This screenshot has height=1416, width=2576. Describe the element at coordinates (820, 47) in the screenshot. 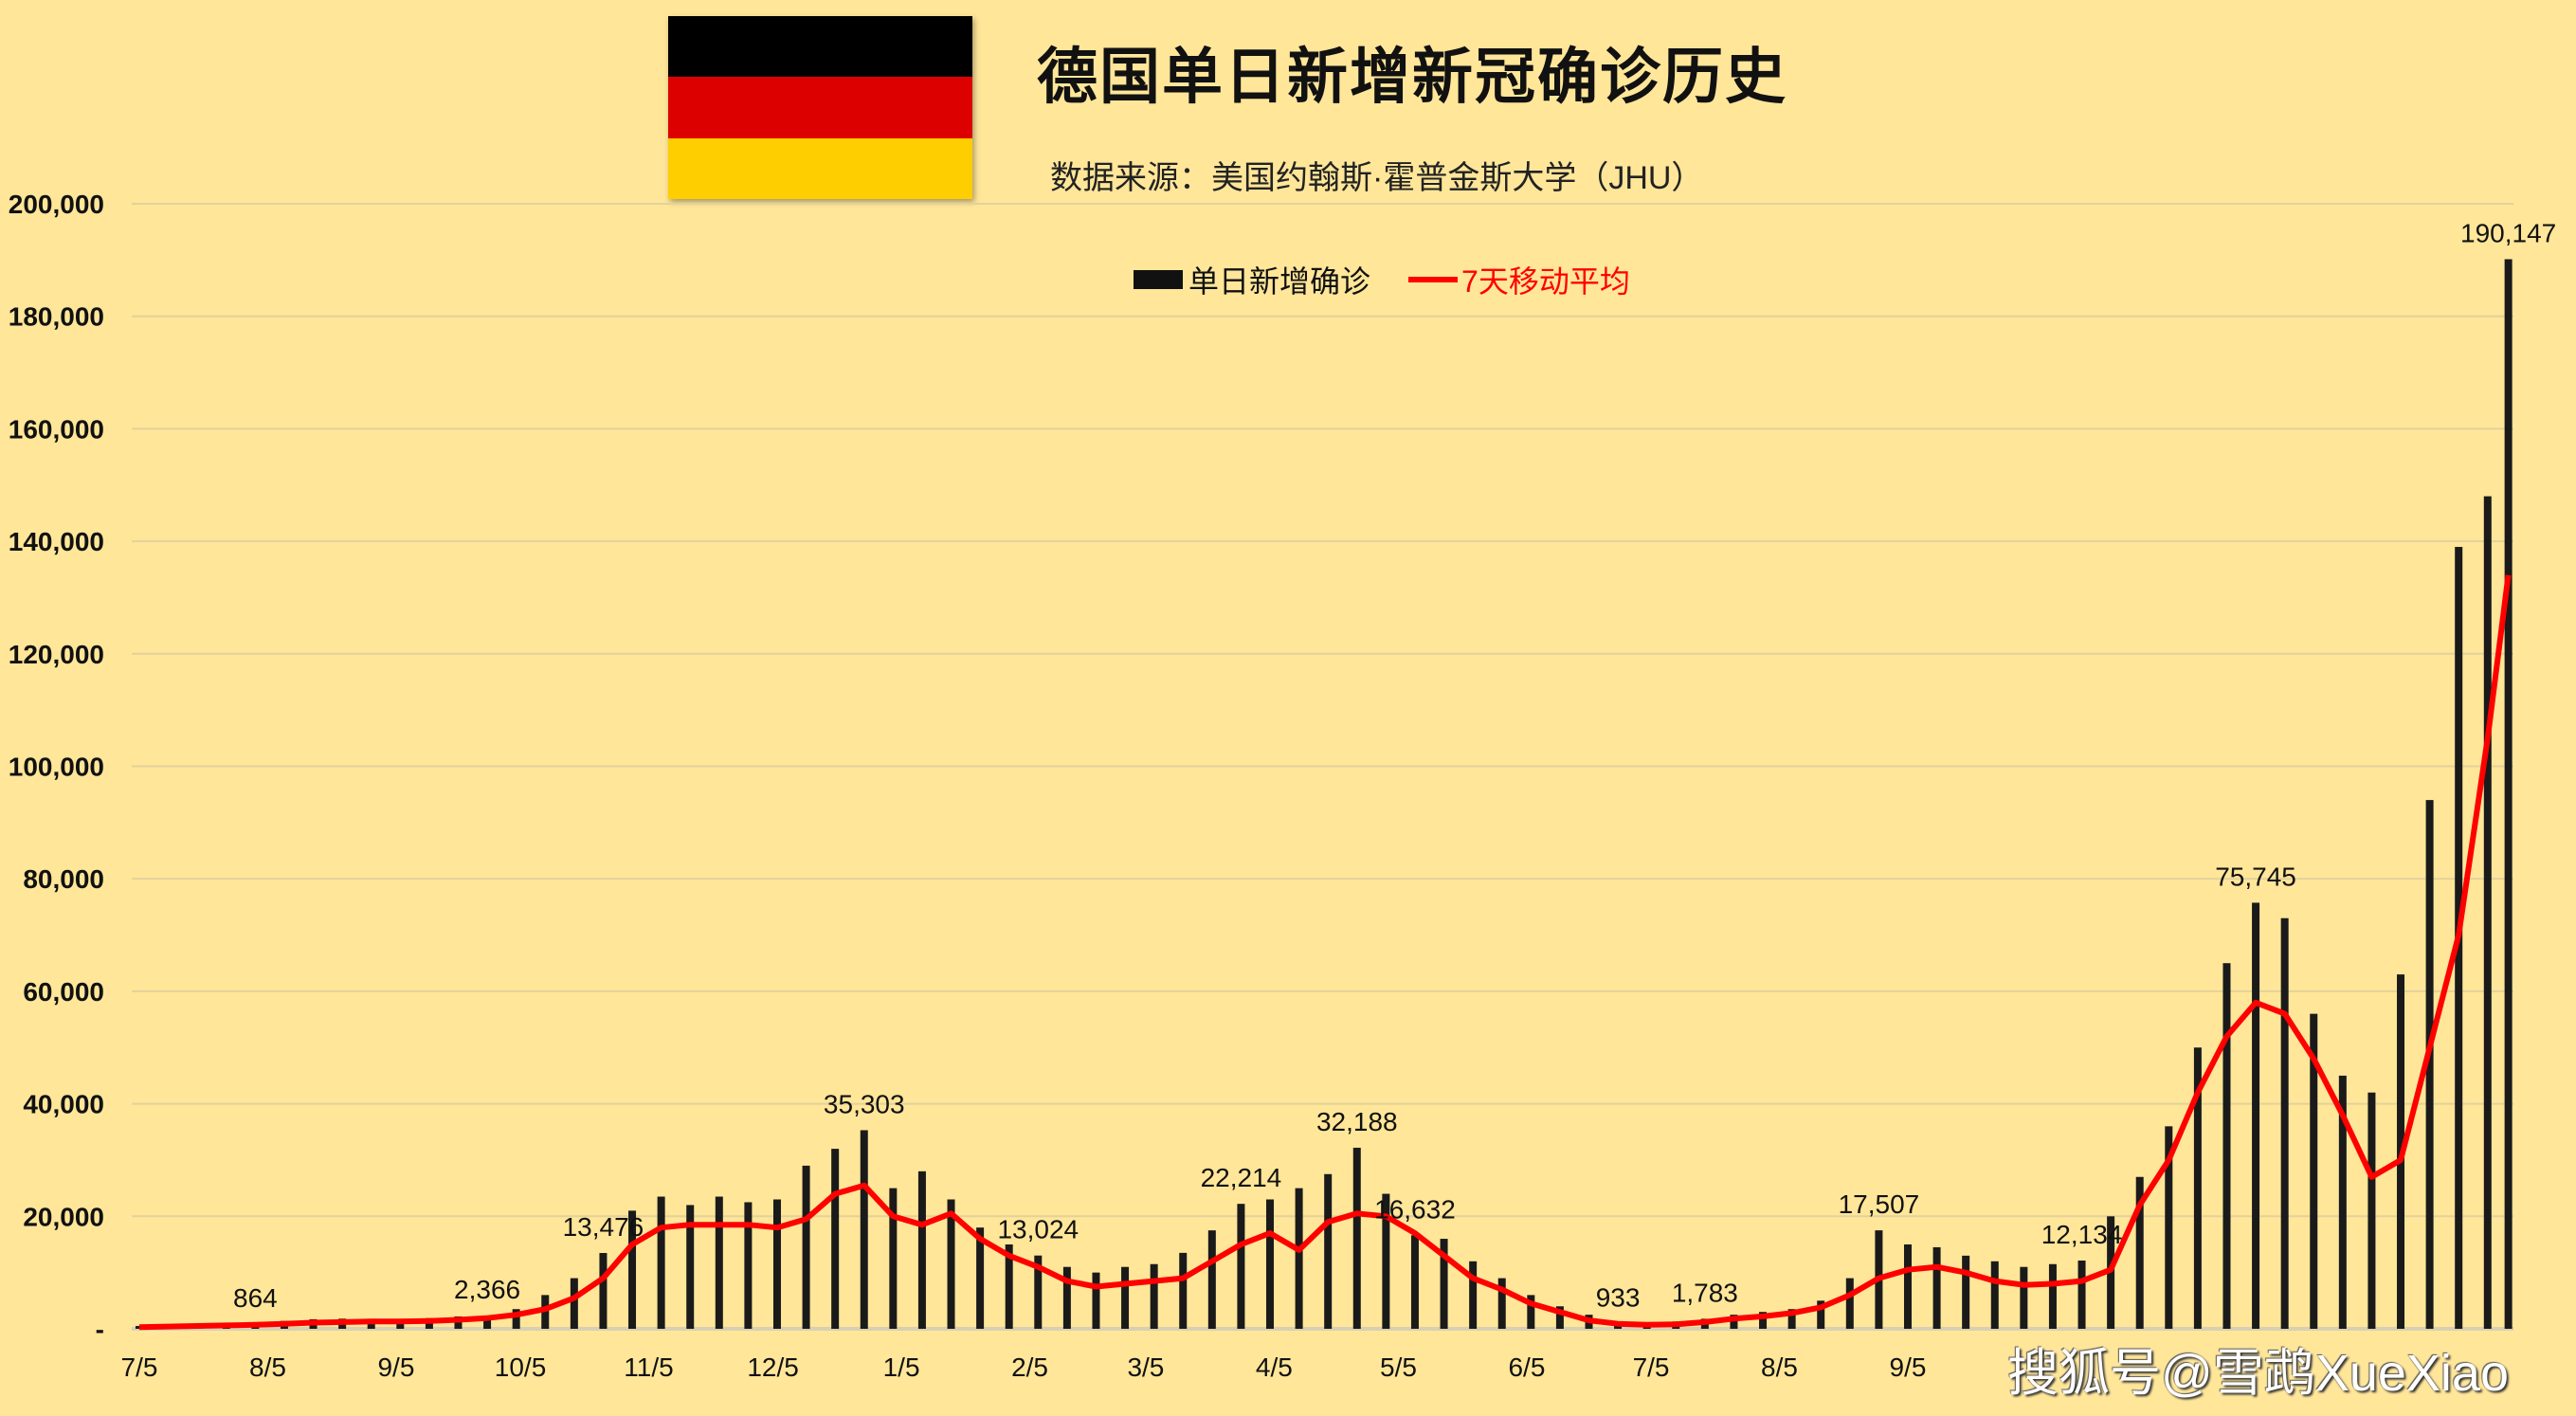

I see `flag-stripe-black` at that location.